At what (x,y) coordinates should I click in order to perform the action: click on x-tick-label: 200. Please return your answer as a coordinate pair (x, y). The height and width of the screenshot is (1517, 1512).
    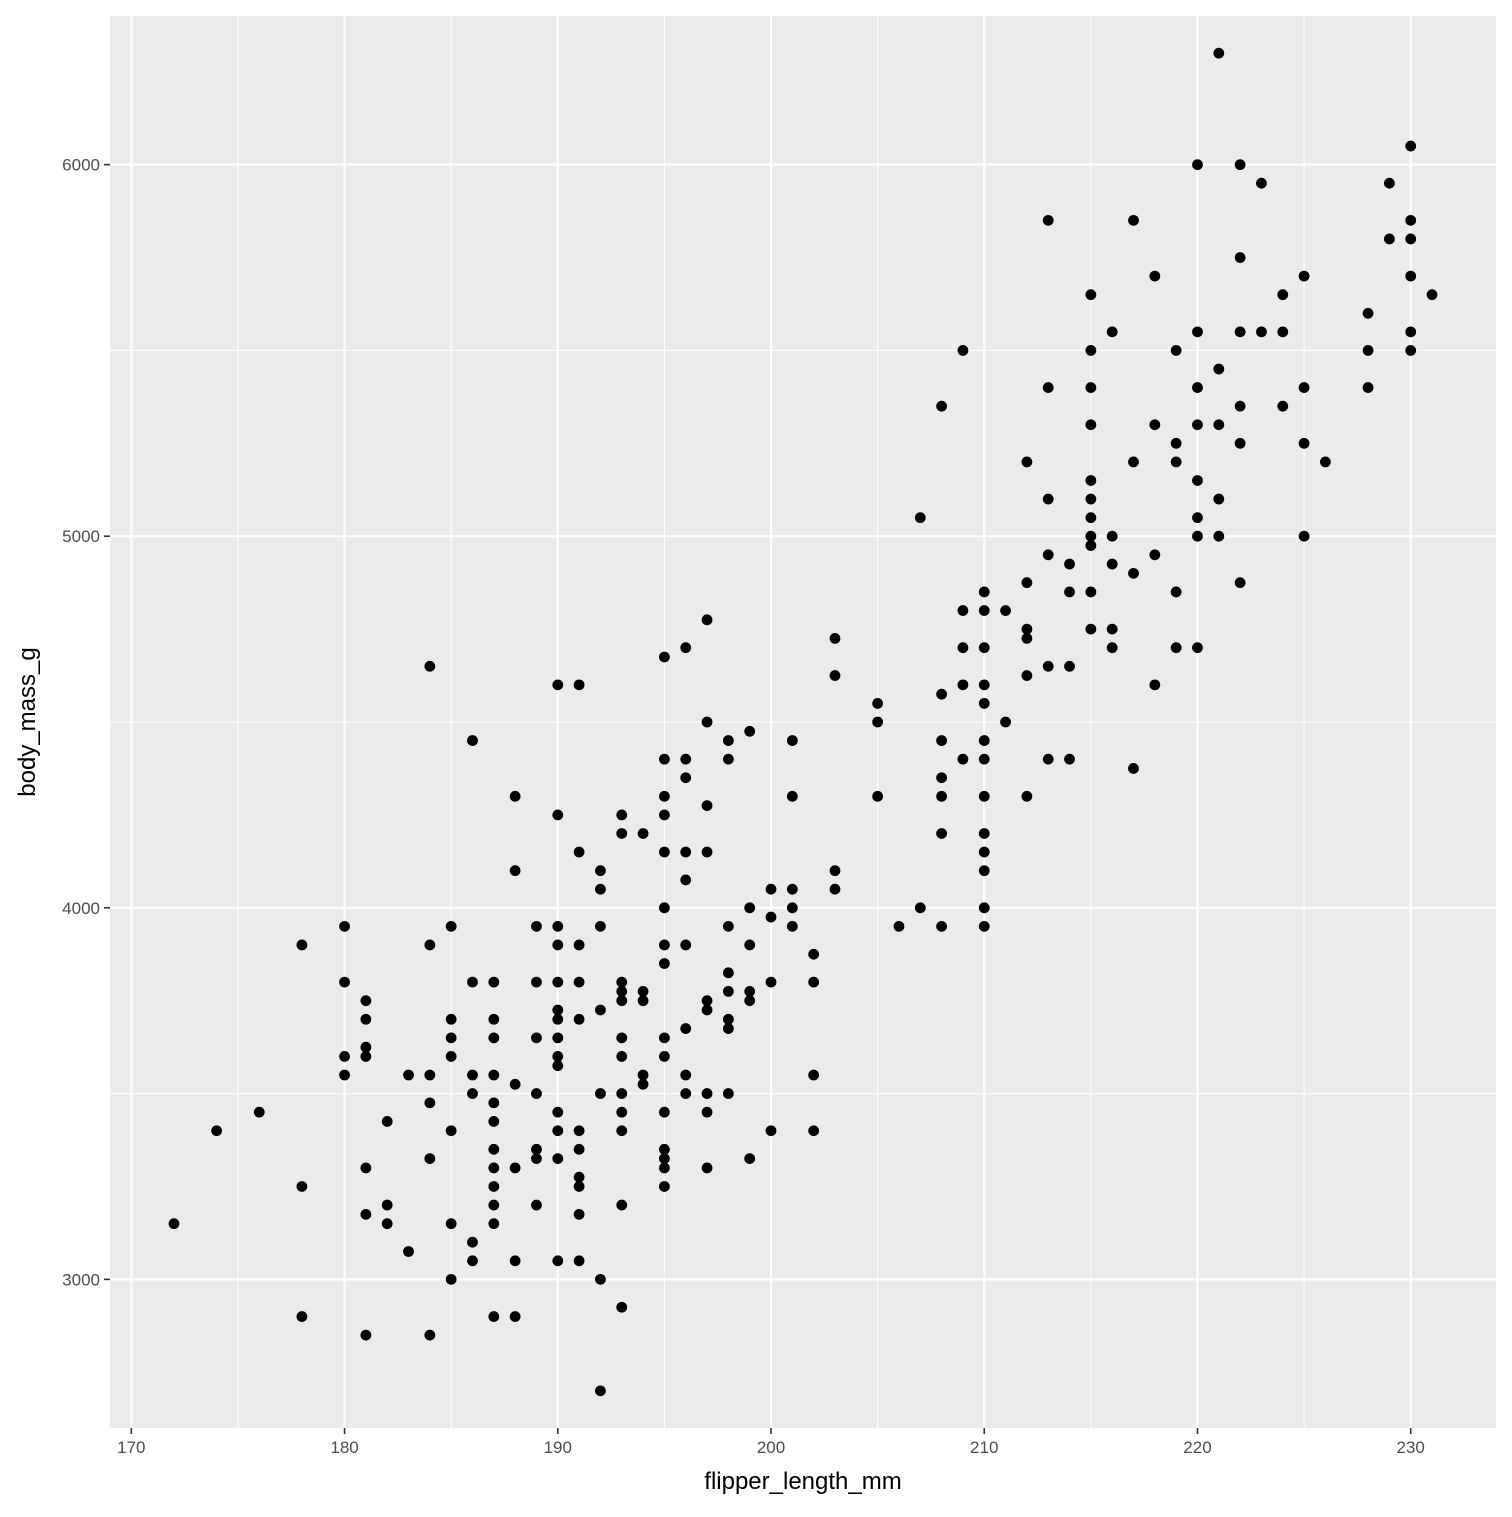
    Looking at the image, I should click on (771, 1447).